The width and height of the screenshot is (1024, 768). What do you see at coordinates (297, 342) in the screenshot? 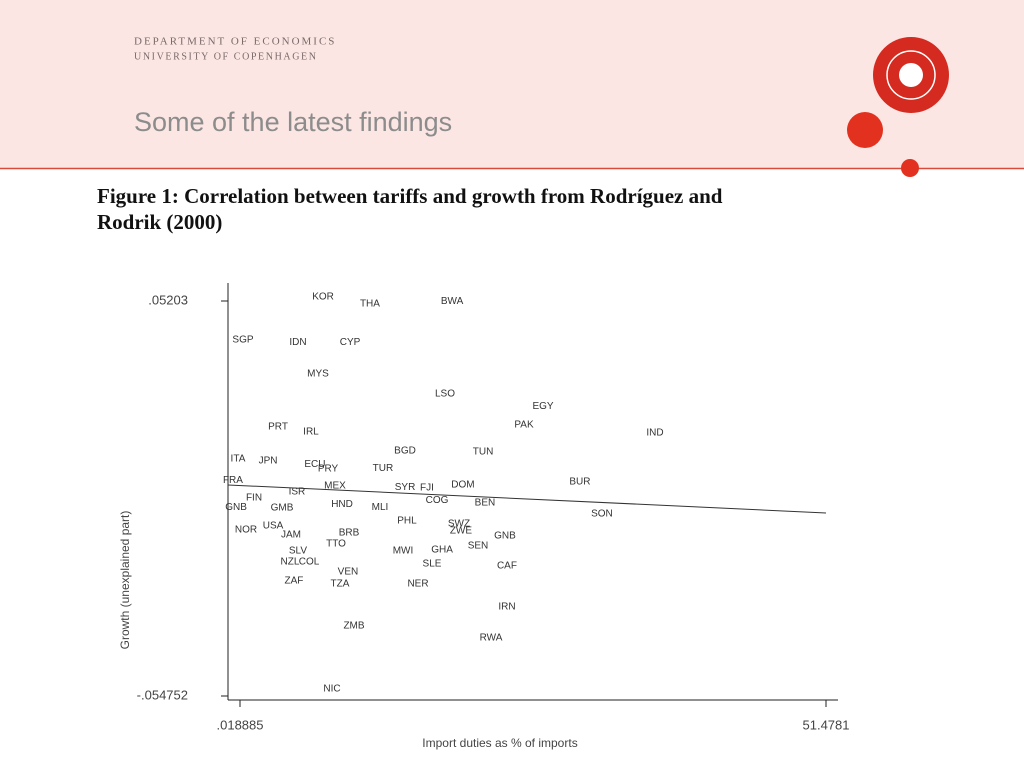
I see `country-point: IDN` at bounding box center [297, 342].